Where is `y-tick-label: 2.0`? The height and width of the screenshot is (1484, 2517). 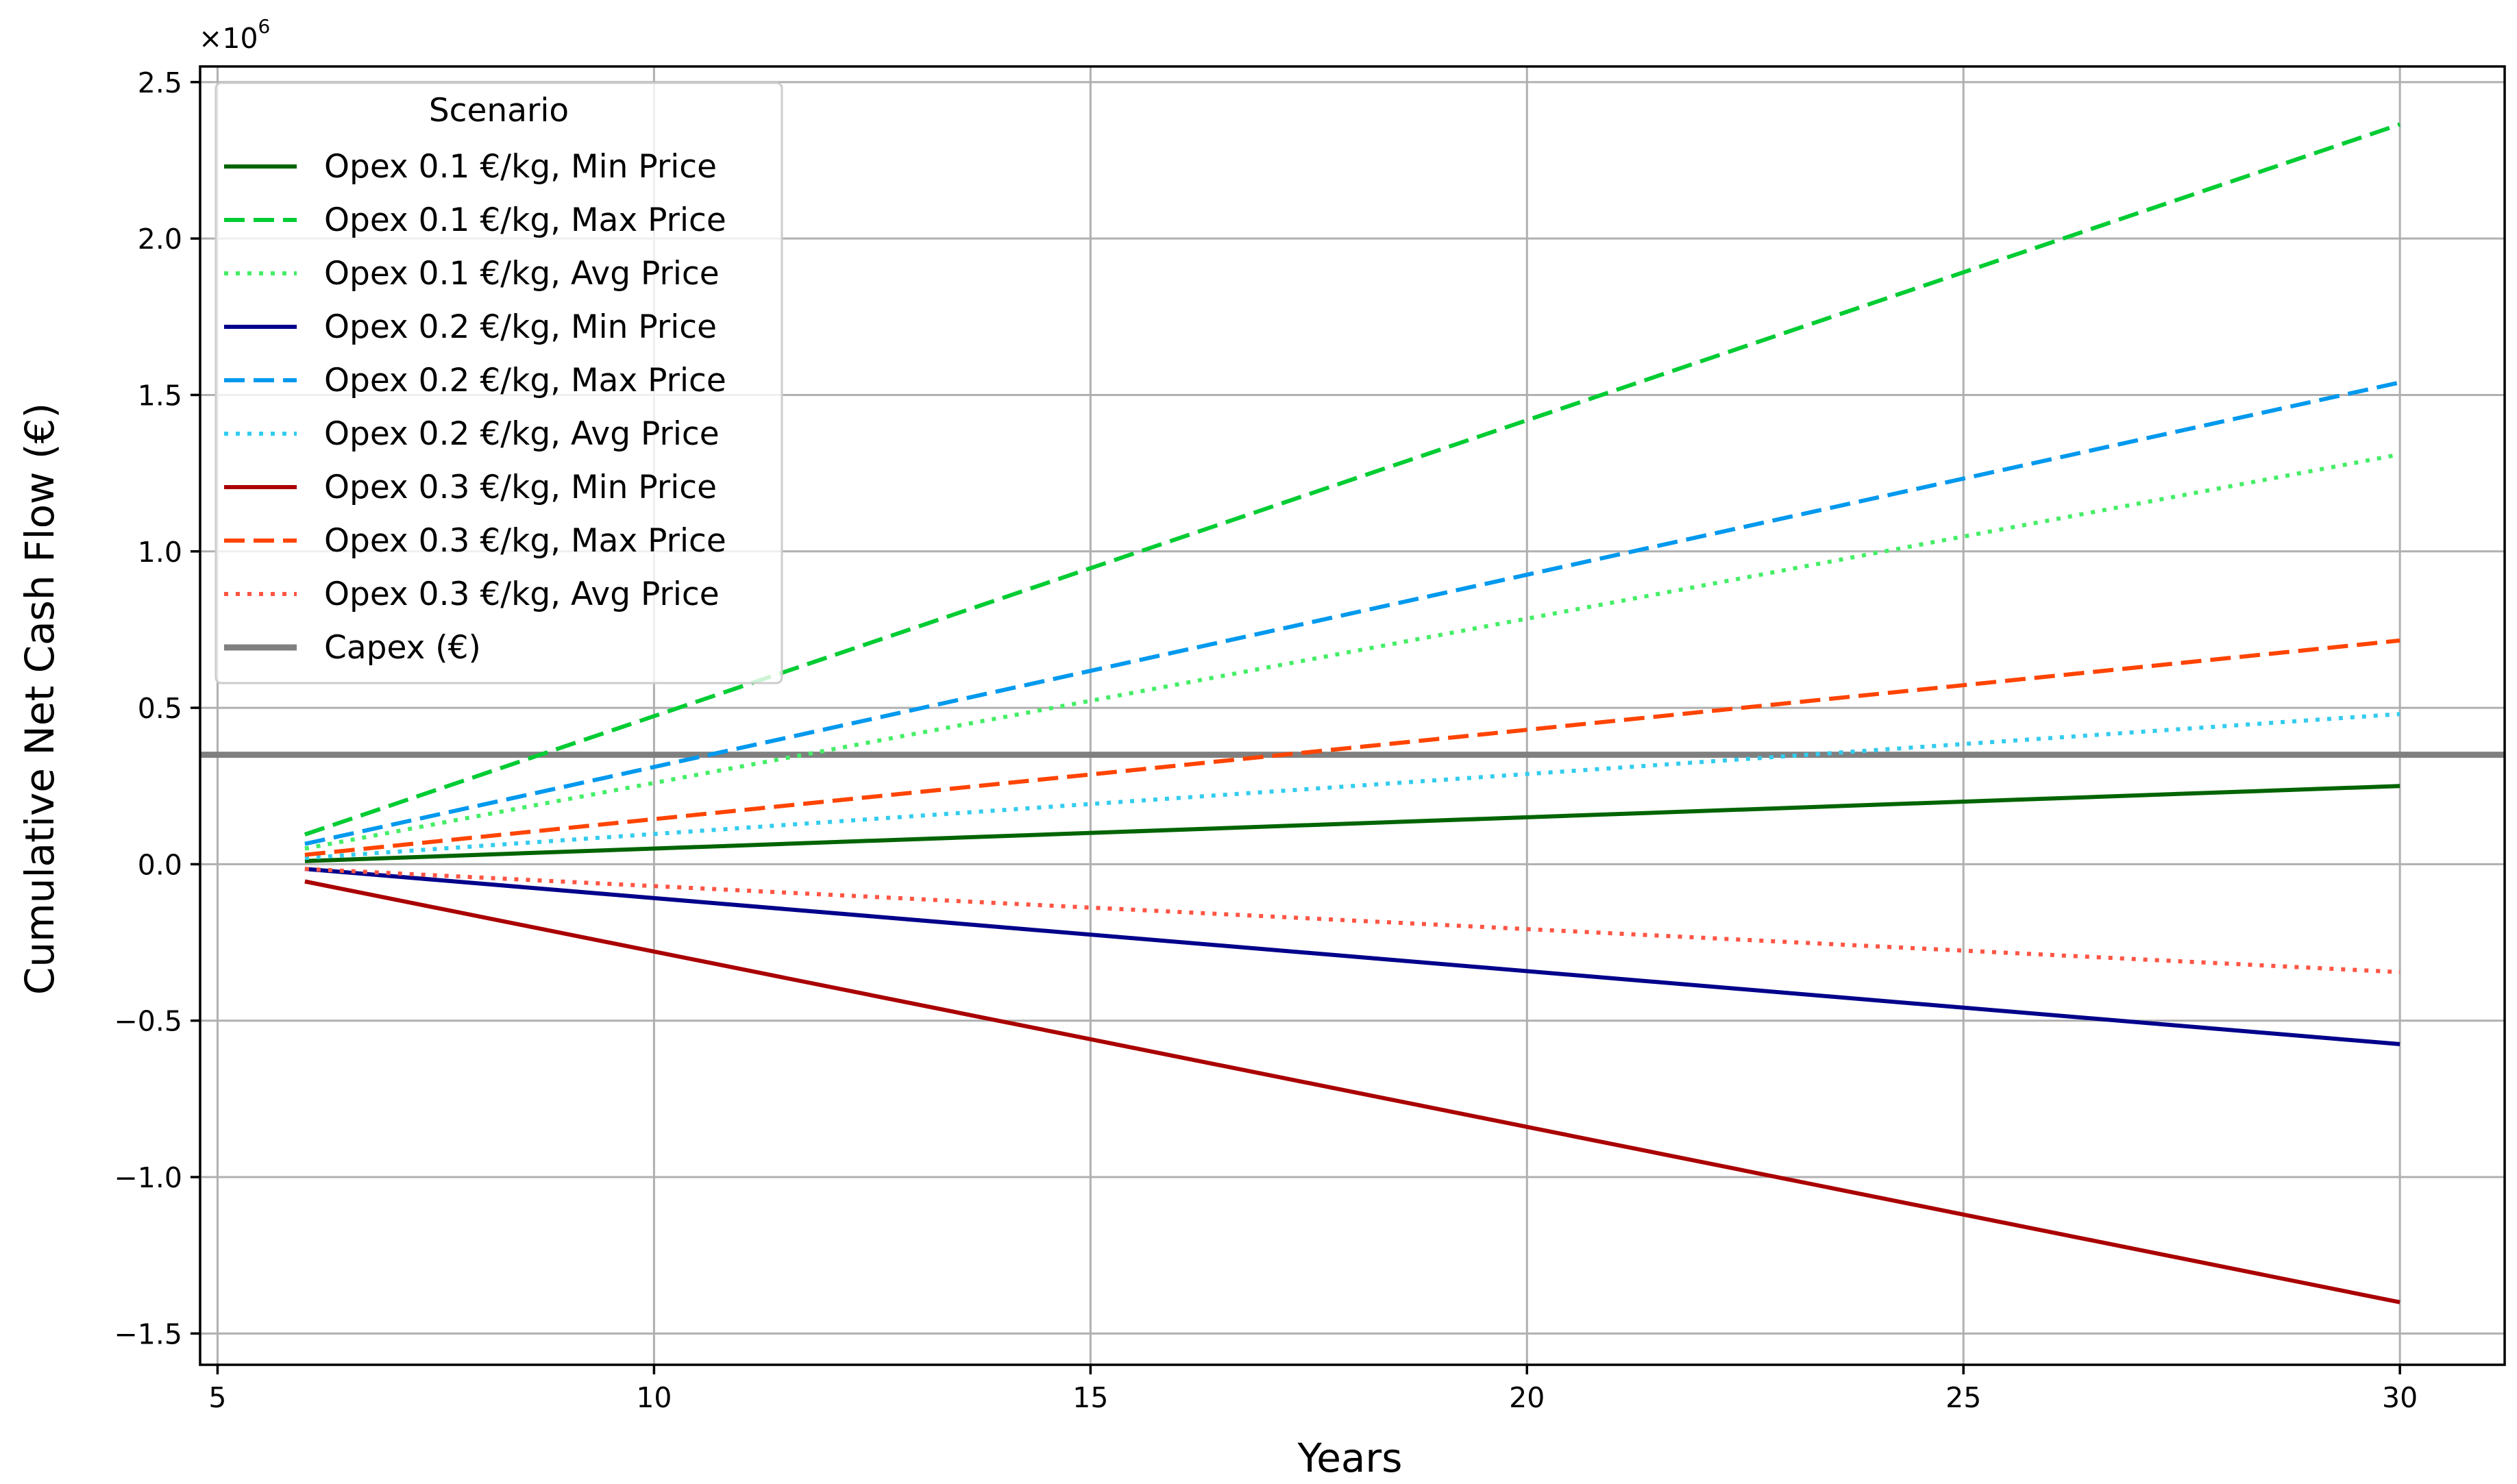
y-tick-label: 2.0 is located at coordinates (160, 239).